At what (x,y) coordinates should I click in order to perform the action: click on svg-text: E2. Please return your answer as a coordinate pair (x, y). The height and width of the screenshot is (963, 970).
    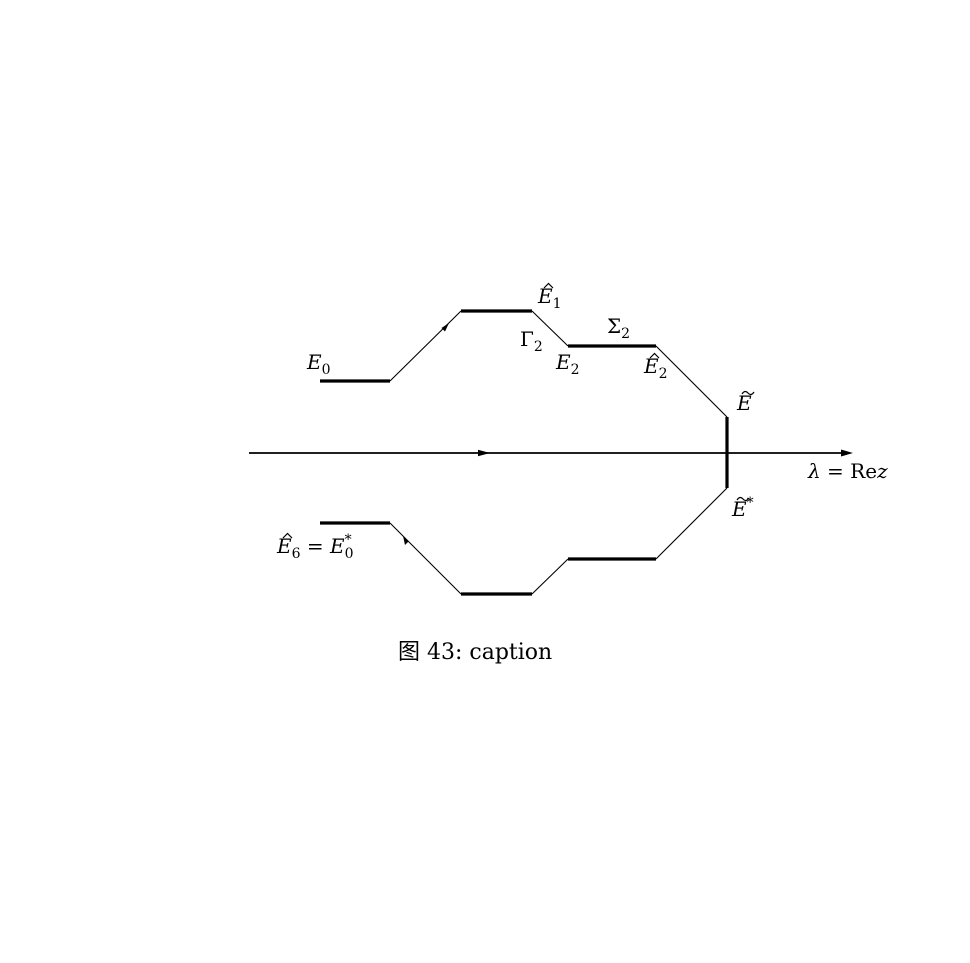
    Looking at the image, I should click on (655, 368).